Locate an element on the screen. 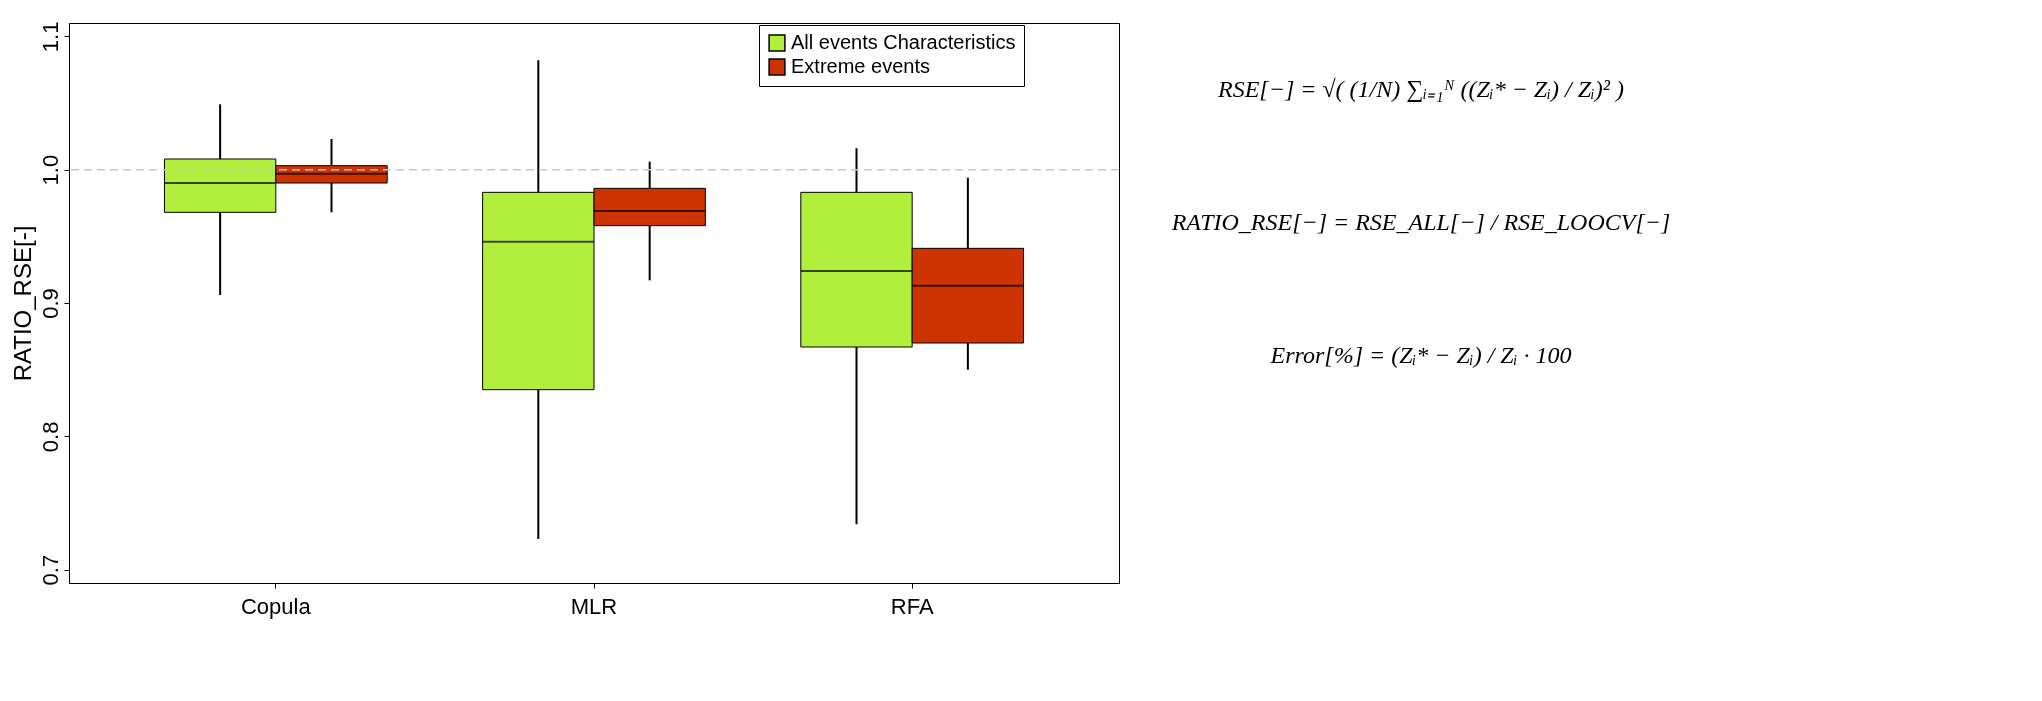  x-tick-label: RFA is located at coordinates (912, 606).